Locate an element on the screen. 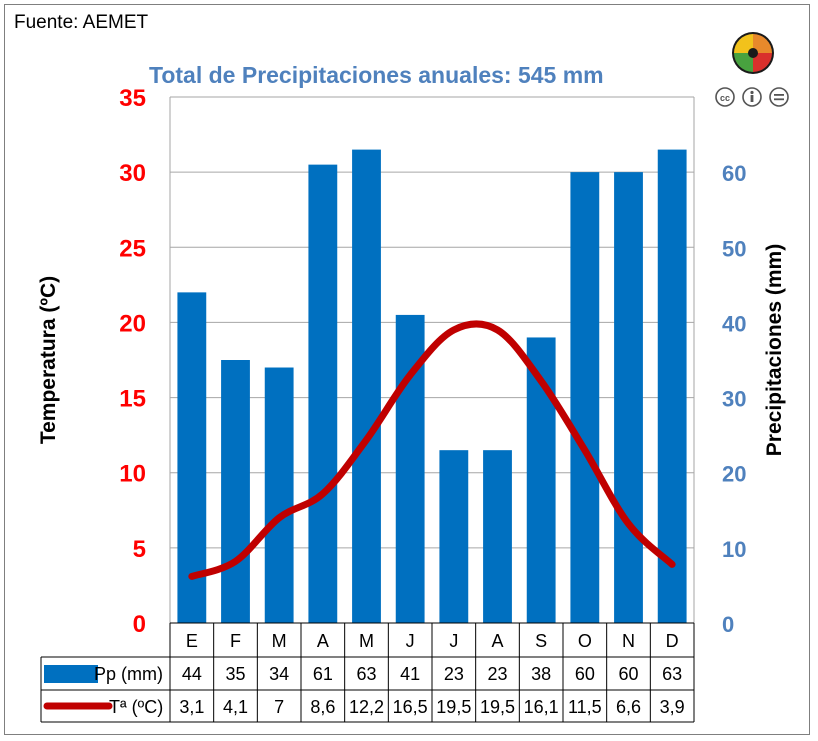  source-label: Fuente: AEMET is located at coordinates (81, 22).